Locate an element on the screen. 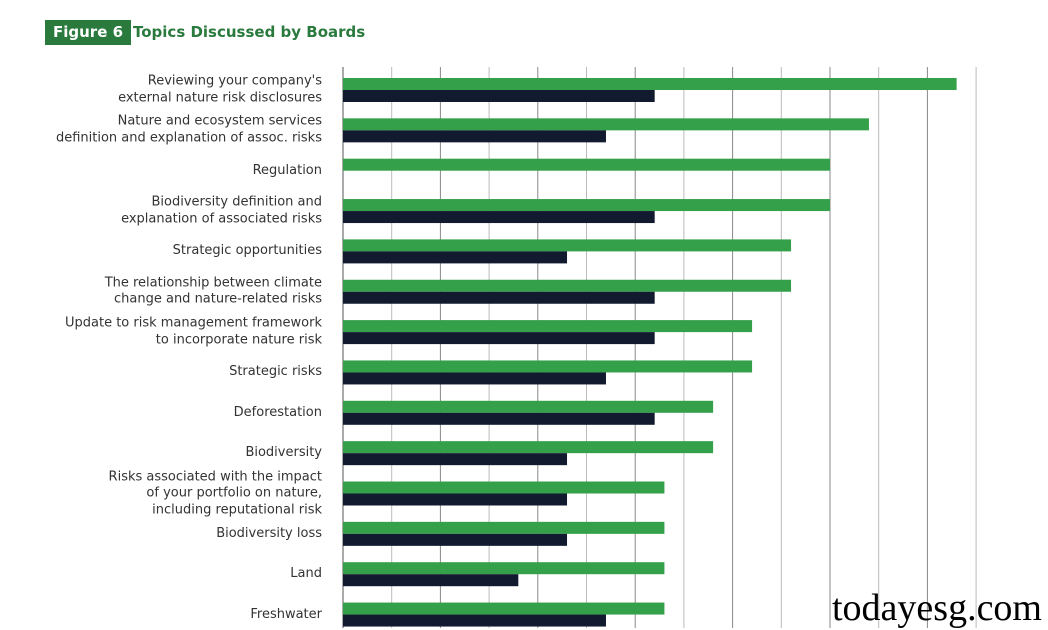 The image size is (1048, 630). category-label: Freshwater is located at coordinates (286, 614).